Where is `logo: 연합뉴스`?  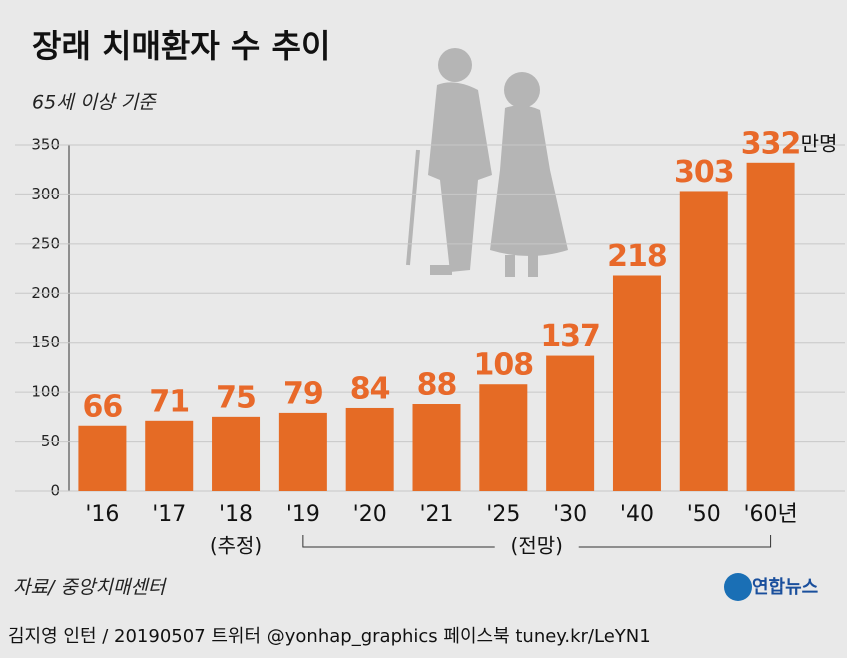 logo: 연합뉴스 is located at coordinates (785, 587).